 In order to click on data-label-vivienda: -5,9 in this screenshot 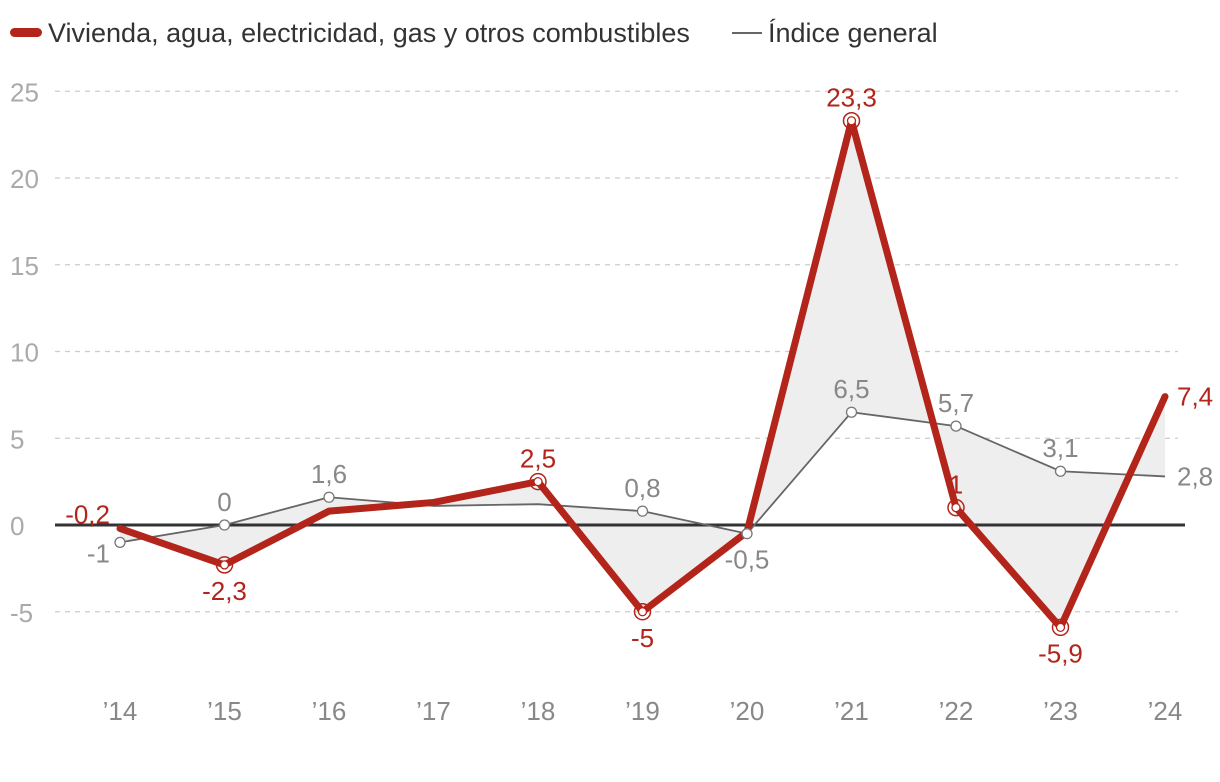, I will do `click(1060, 653)`.